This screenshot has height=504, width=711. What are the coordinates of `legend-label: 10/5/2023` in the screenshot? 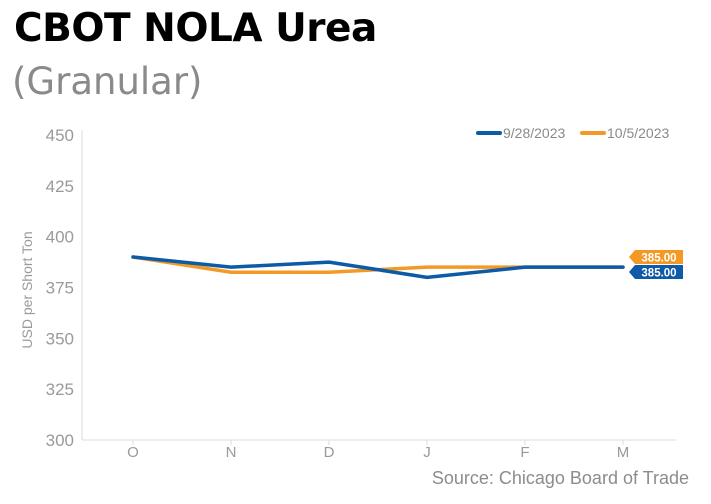 It's located at (638, 133).